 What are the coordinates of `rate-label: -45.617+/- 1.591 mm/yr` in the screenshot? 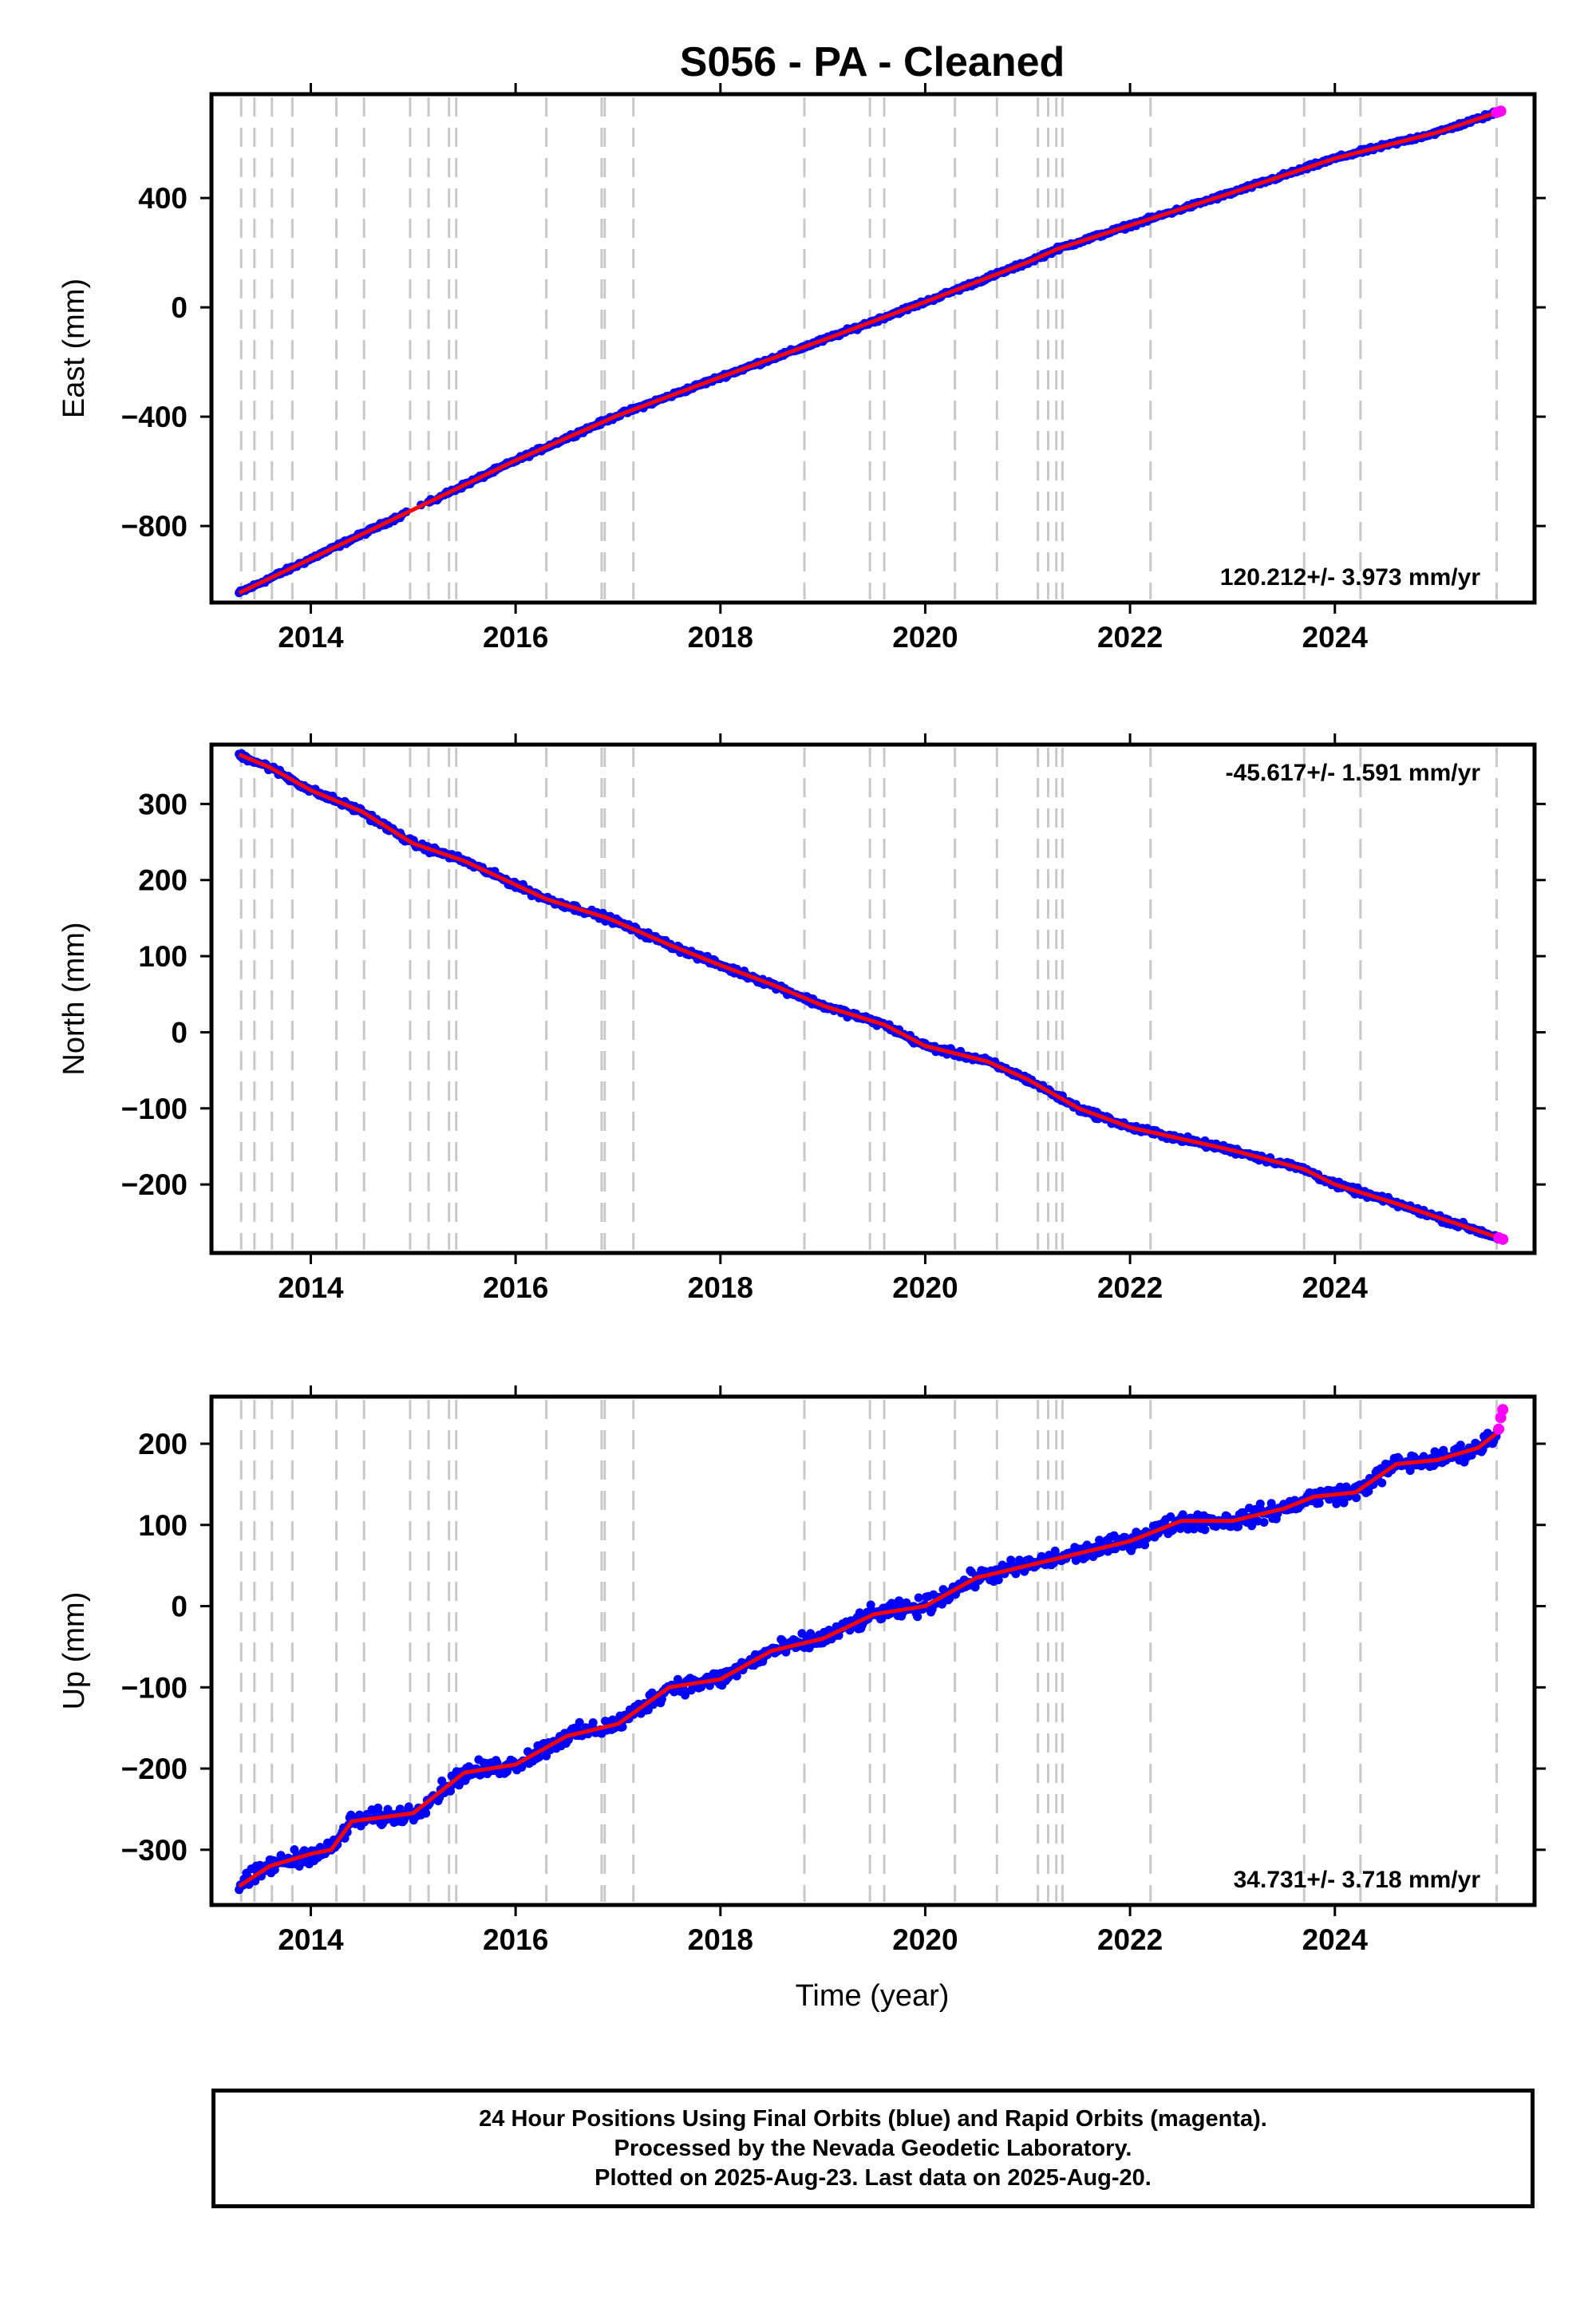 It's located at (1353, 773).